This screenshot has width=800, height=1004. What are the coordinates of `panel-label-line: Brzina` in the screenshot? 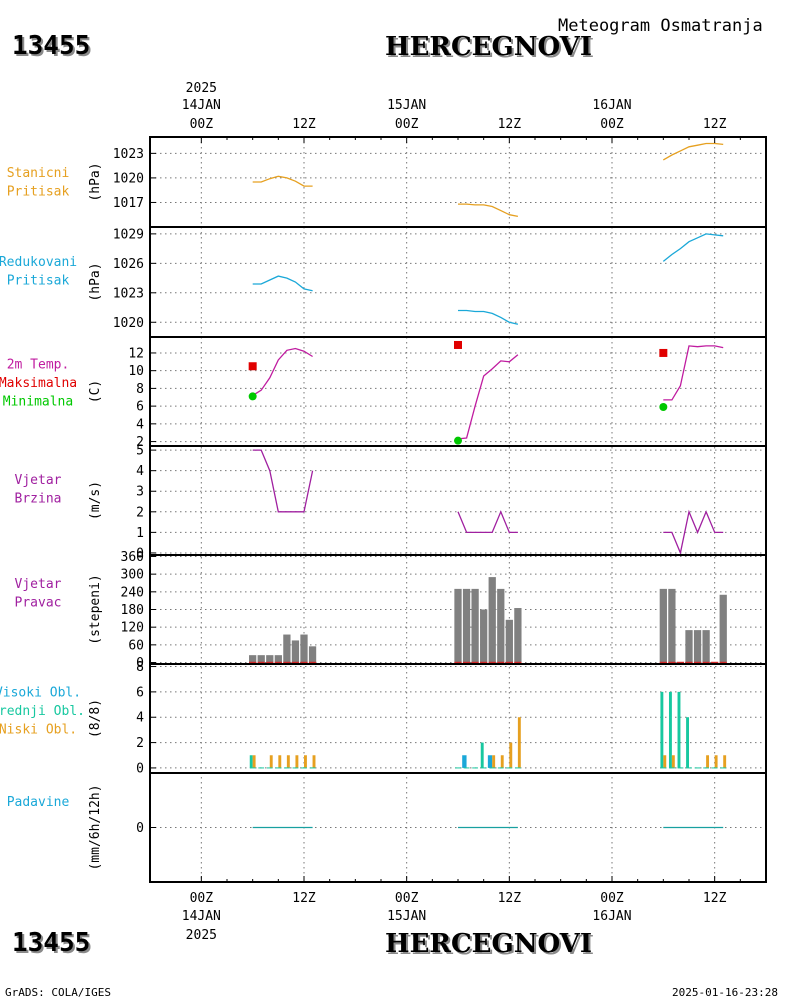 It's located at (38, 498).